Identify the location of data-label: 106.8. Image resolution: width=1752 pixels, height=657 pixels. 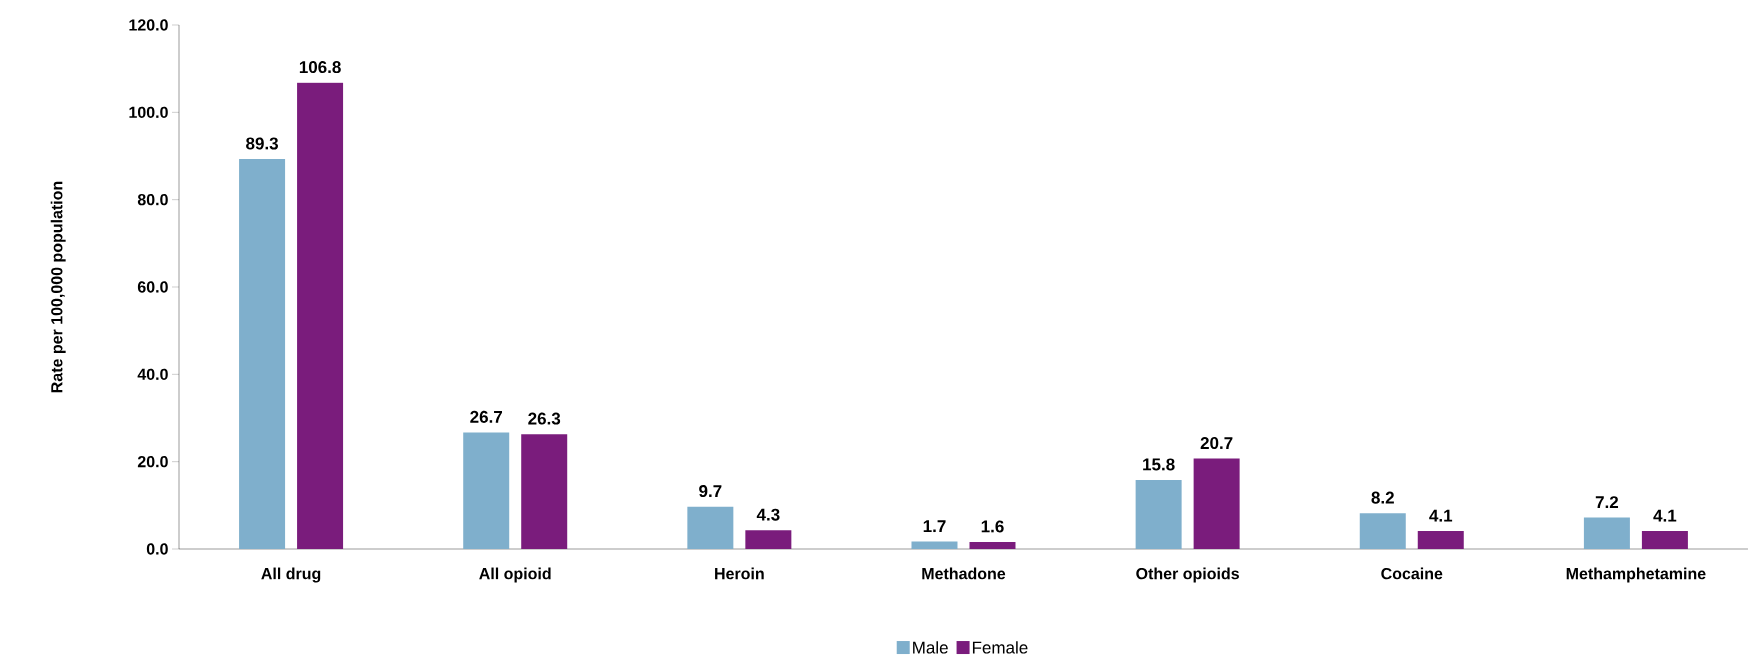
(320, 67).